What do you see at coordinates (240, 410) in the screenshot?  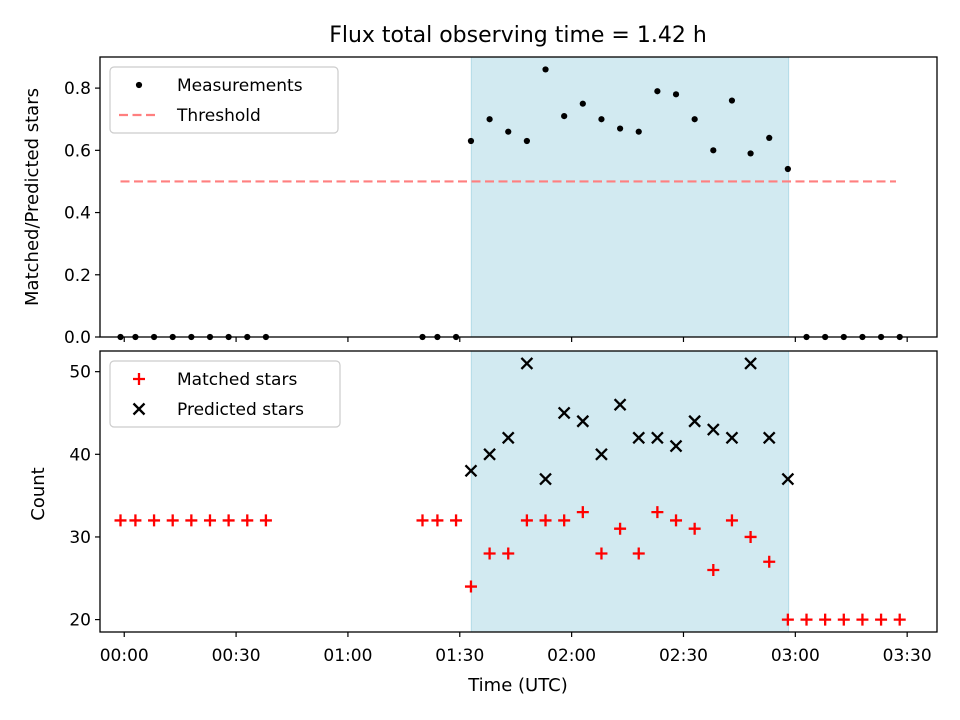 I see `legend-label: Predicted stars` at bounding box center [240, 410].